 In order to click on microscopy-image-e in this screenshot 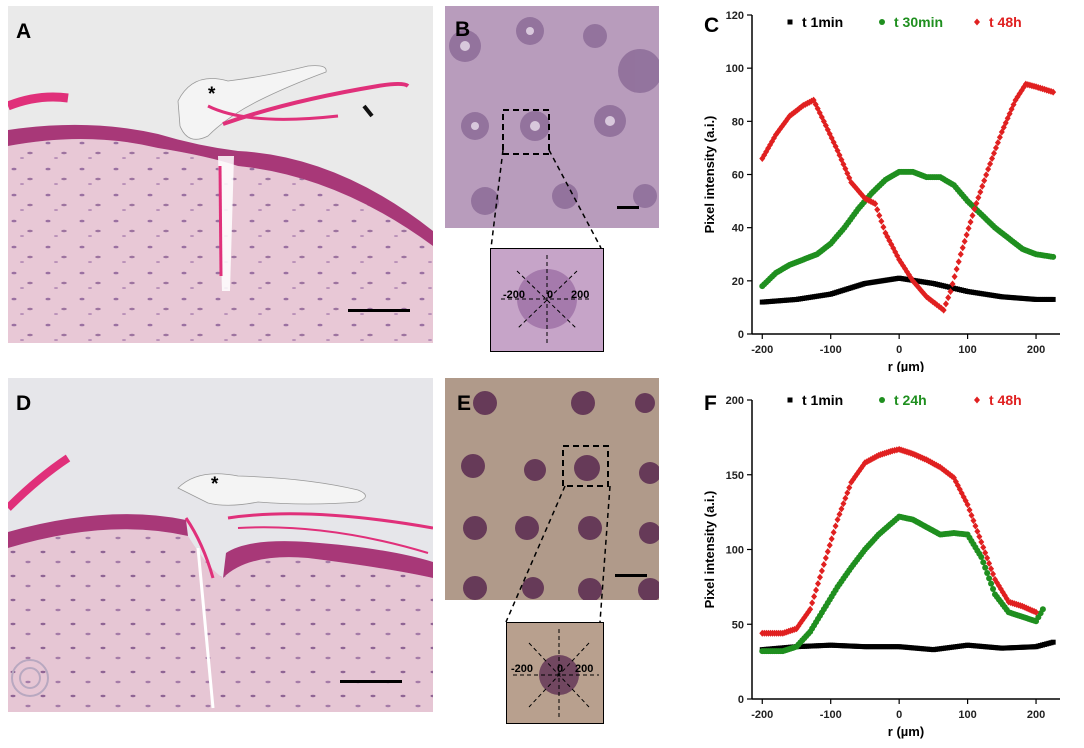, I will do `click(552, 489)`.